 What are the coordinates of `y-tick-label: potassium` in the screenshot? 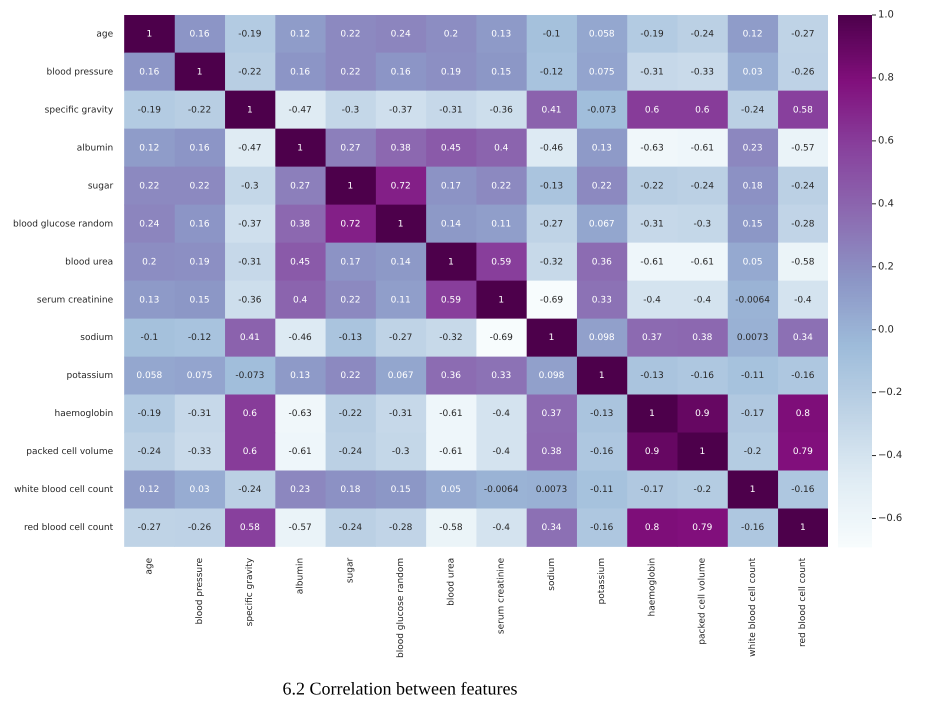 It's located at (90, 376).